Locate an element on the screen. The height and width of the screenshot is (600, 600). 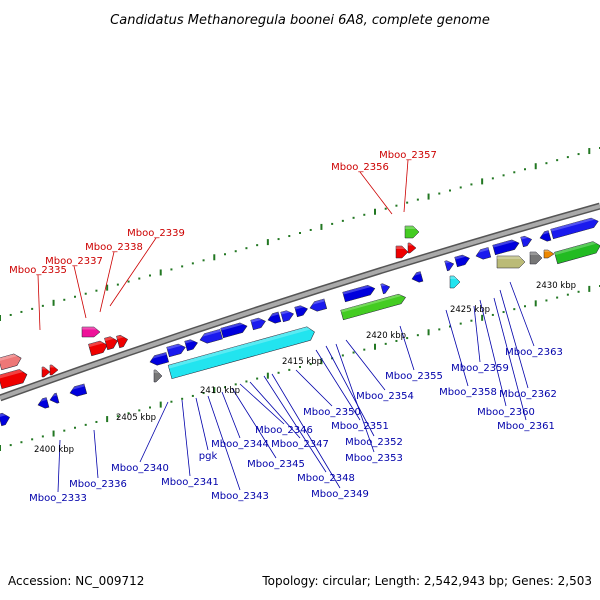
gene-label: Mboo_2335 is located at coordinates (38, 270).